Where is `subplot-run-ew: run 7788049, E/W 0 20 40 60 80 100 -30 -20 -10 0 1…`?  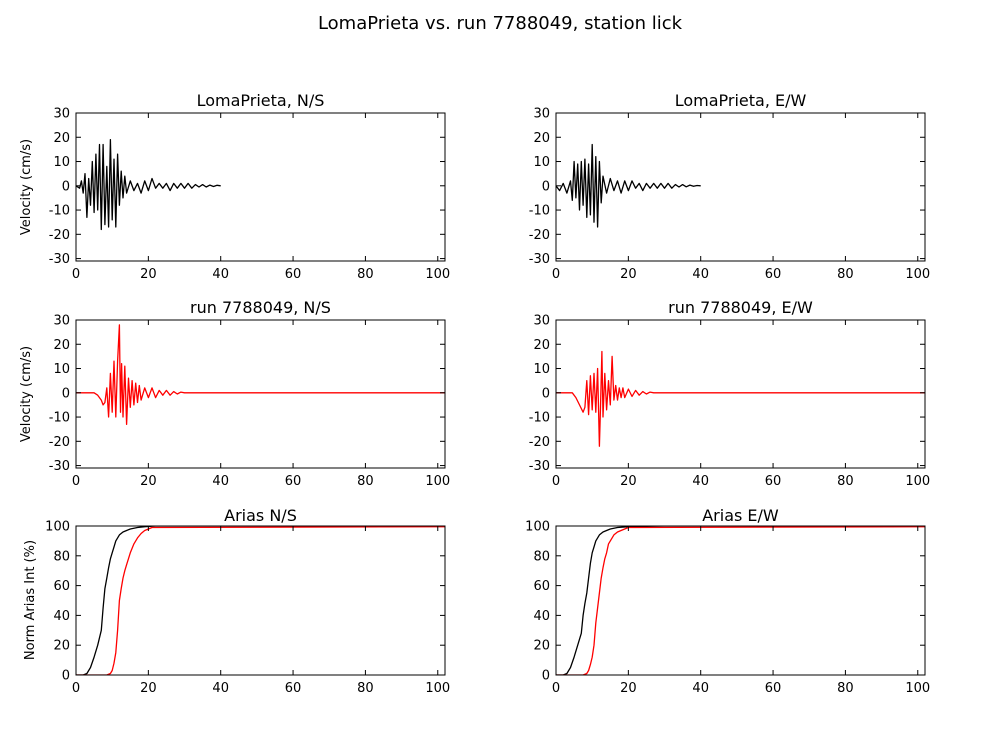 subplot-run-ew: run 7788049, E/W 0 20 40 60 80 100 -30 -20 -10 0 1… is located at coordinates (729, 393).